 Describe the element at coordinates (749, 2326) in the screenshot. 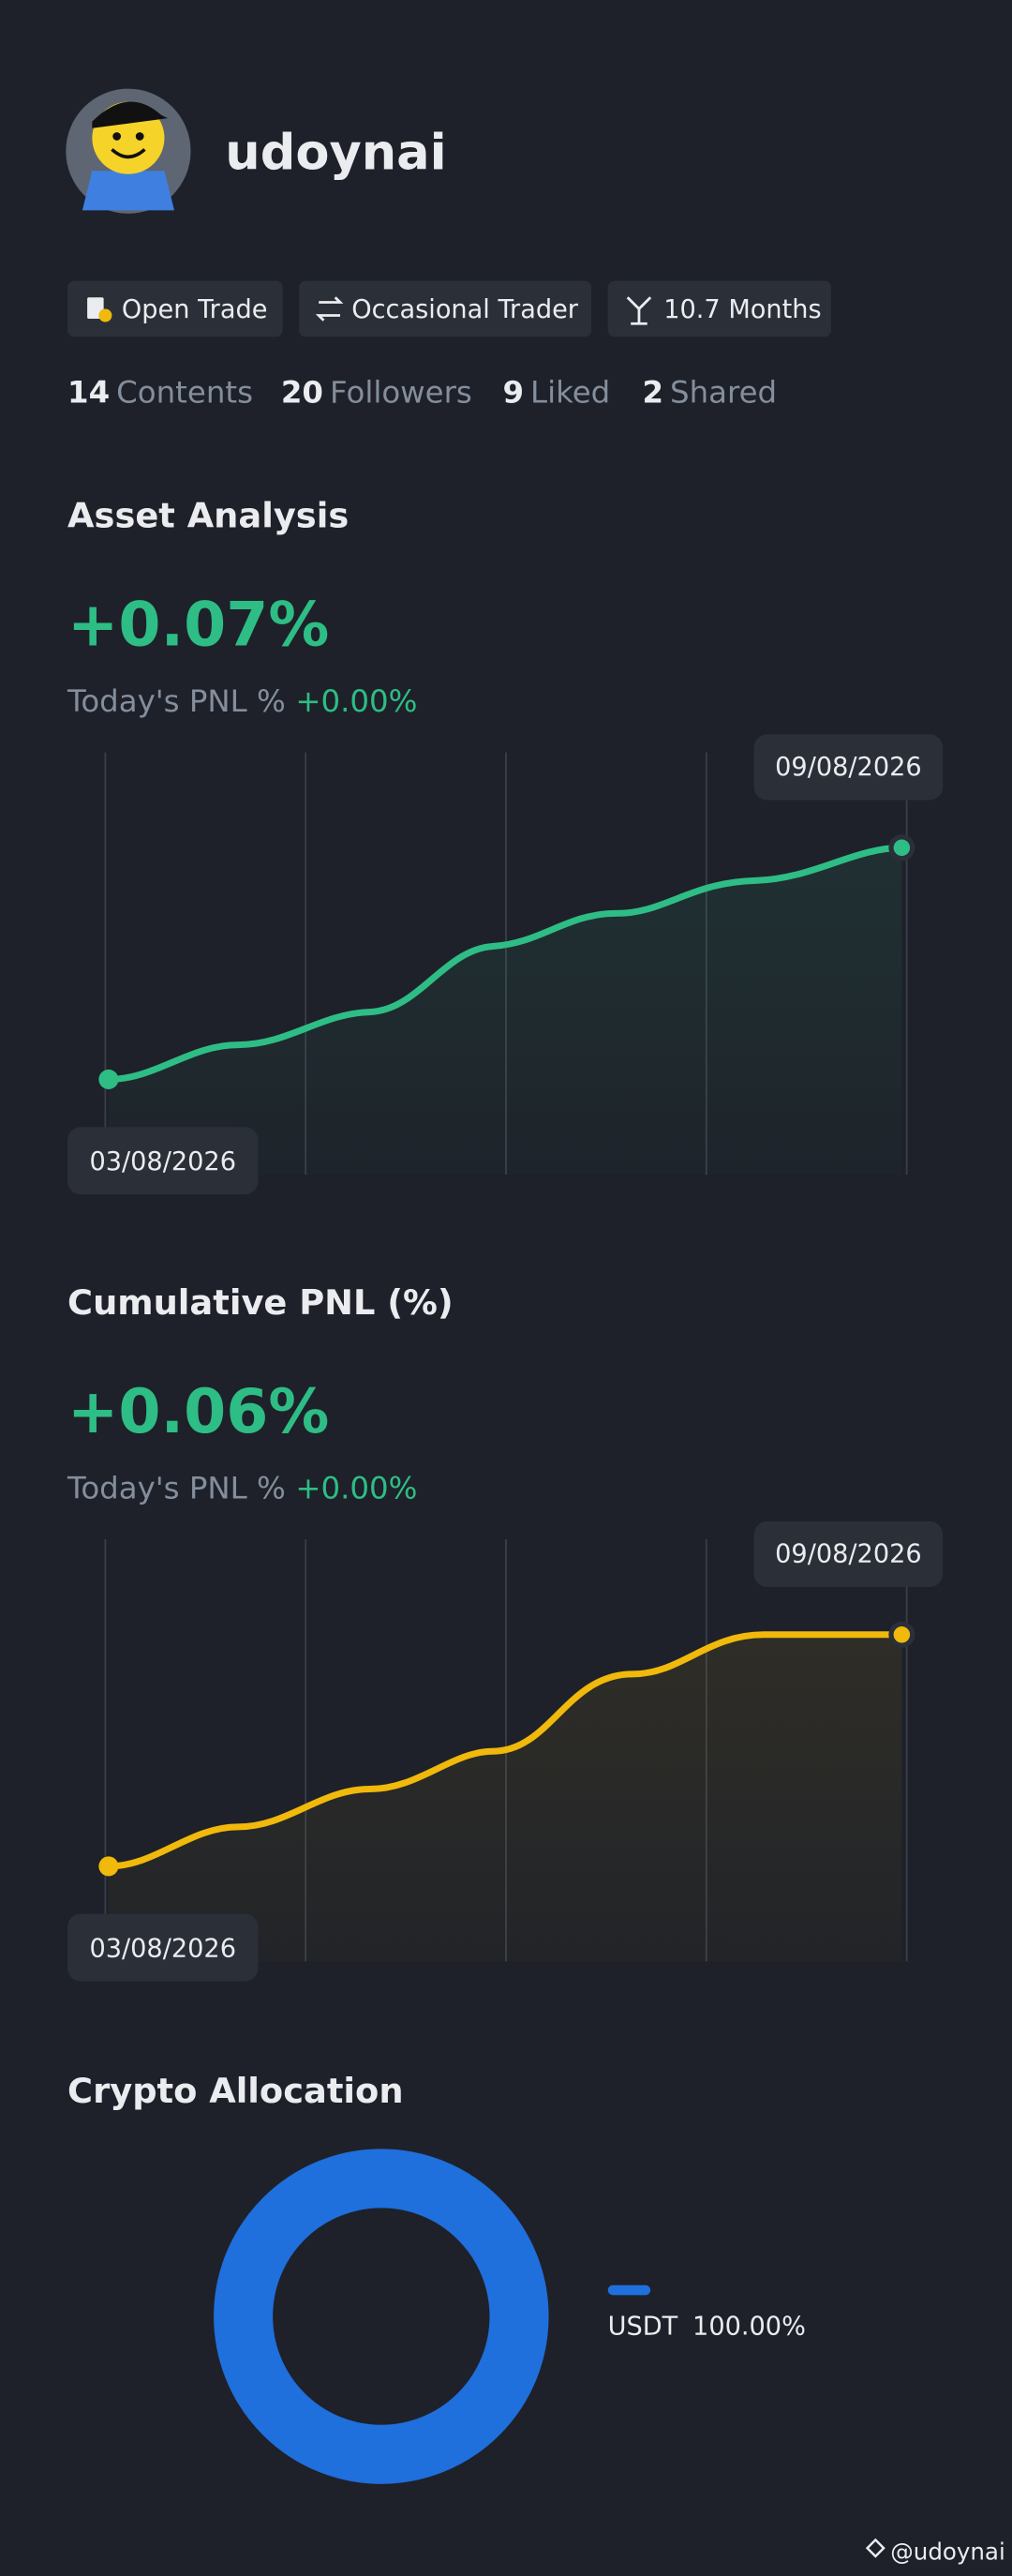

I see `legend-value: 100.00%` at that location.